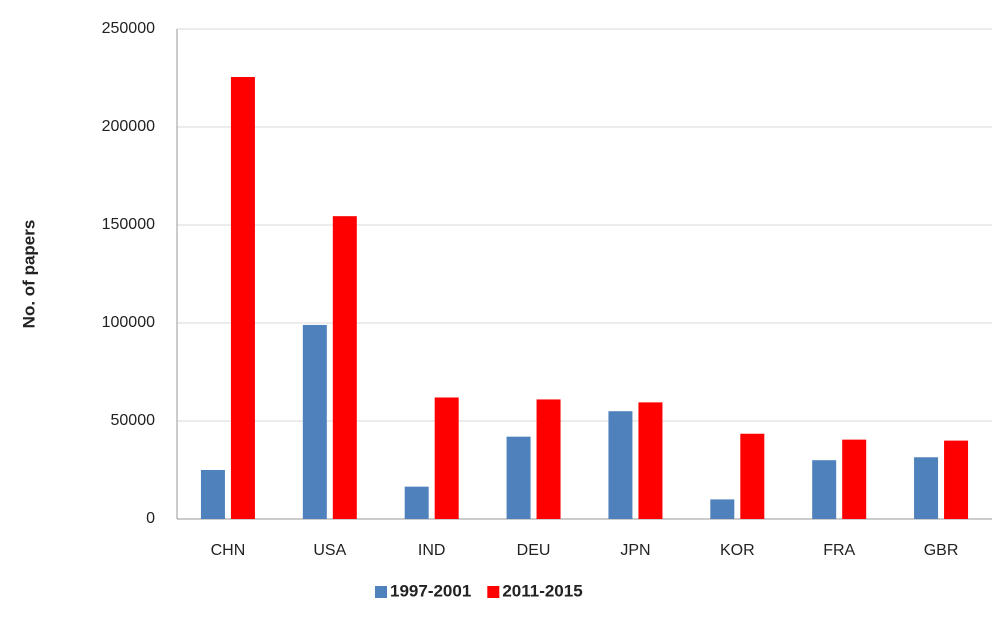 This screenshot has width=1004, height=632. I want to click on y-tick-label: 200000, so click(128, 126).